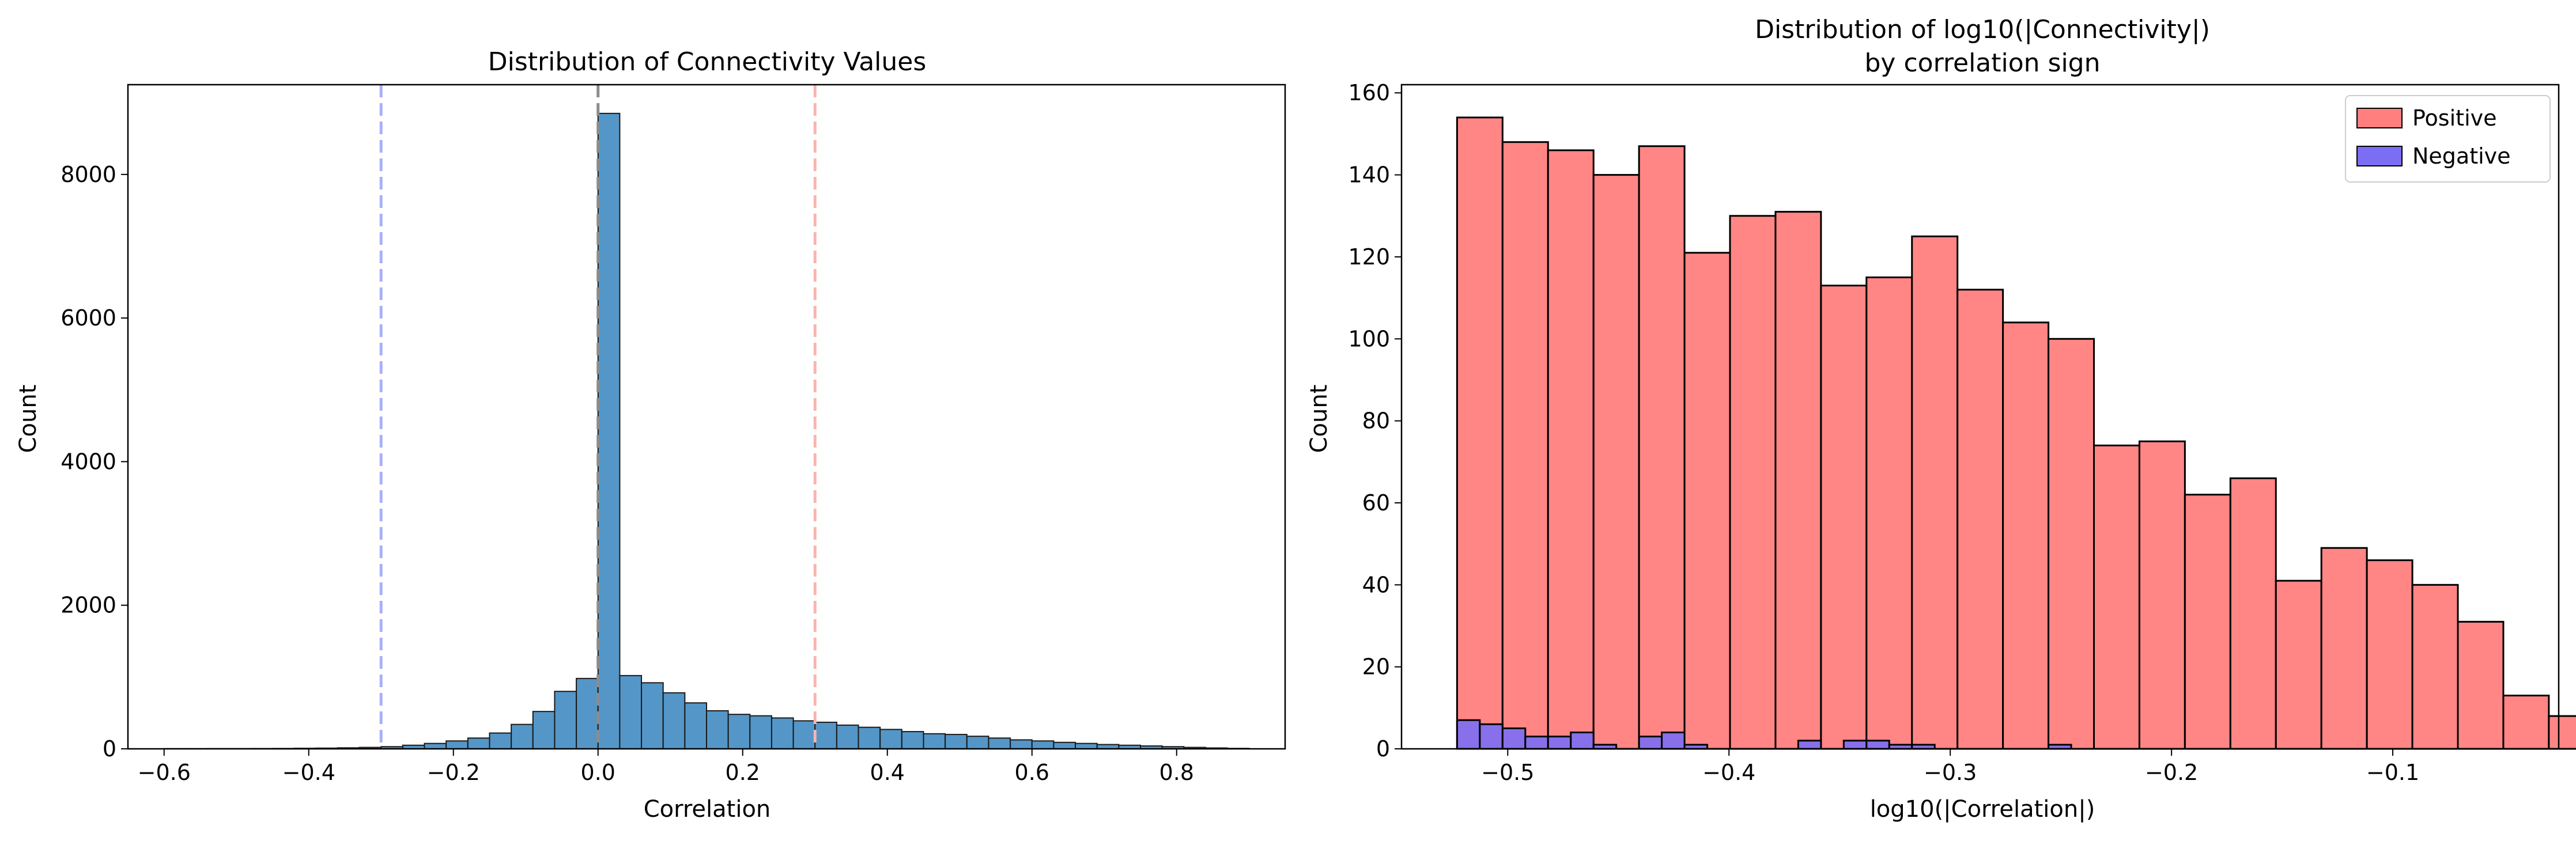 The width and height of the screenshot is (2576, 841). Describe the element at coordinates (1369, 338) in the screenshot. I see `y-tick-label: 100` at that location.